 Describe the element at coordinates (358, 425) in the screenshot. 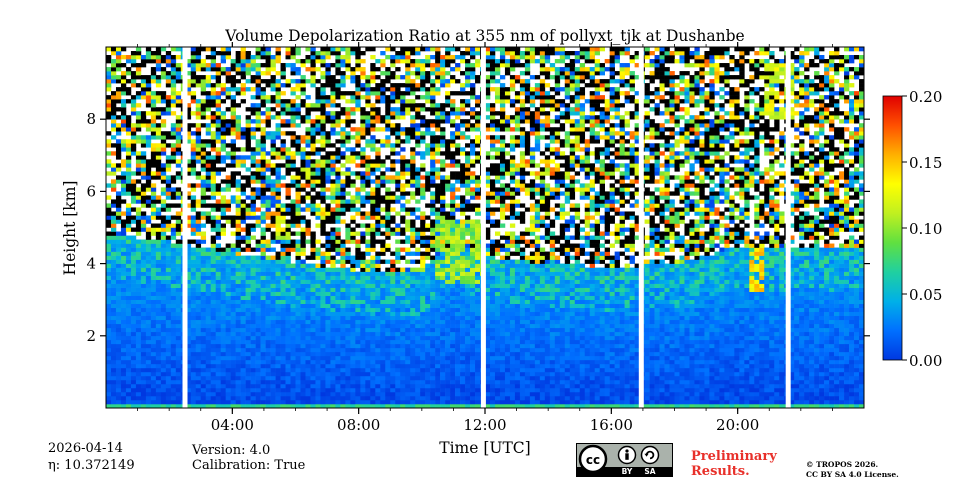

I see `x-tick-label: 08:00` at that location.